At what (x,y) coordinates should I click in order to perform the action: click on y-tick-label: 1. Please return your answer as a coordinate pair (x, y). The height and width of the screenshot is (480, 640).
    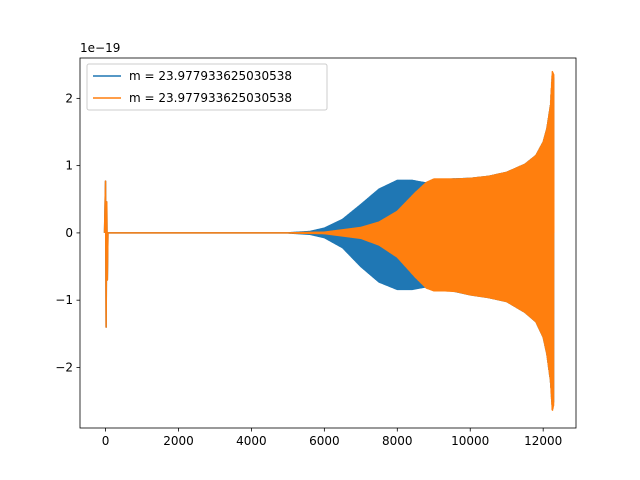
    Looking at the image, I should click on (69, 166).